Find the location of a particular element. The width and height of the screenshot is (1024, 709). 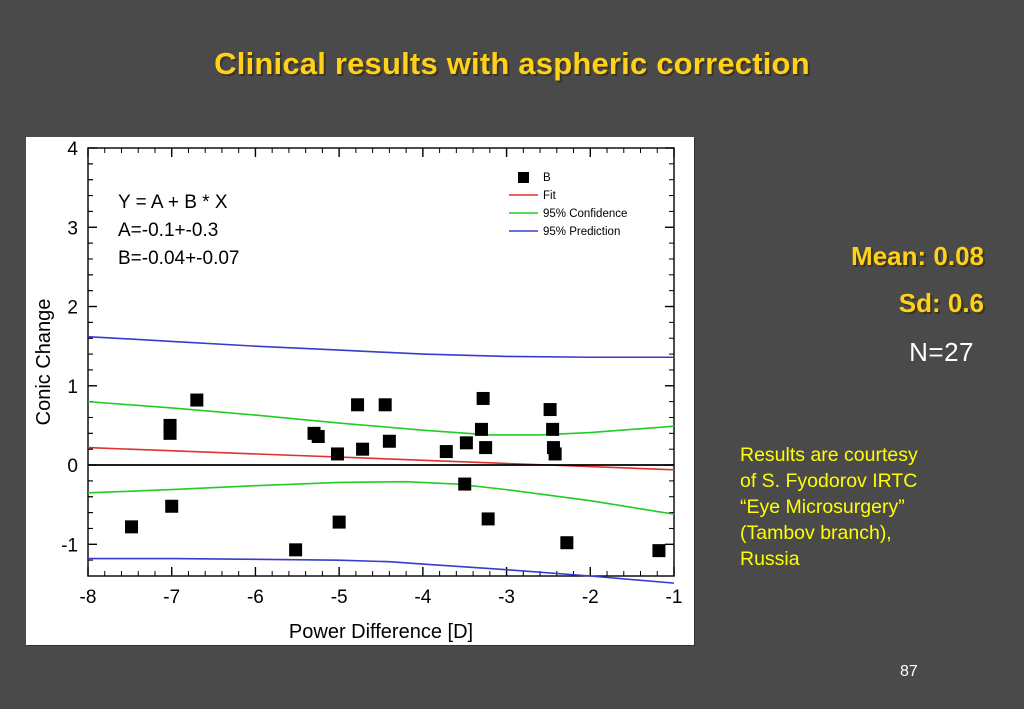

x-tick-label: -3 is located at coordinates (506, 597).